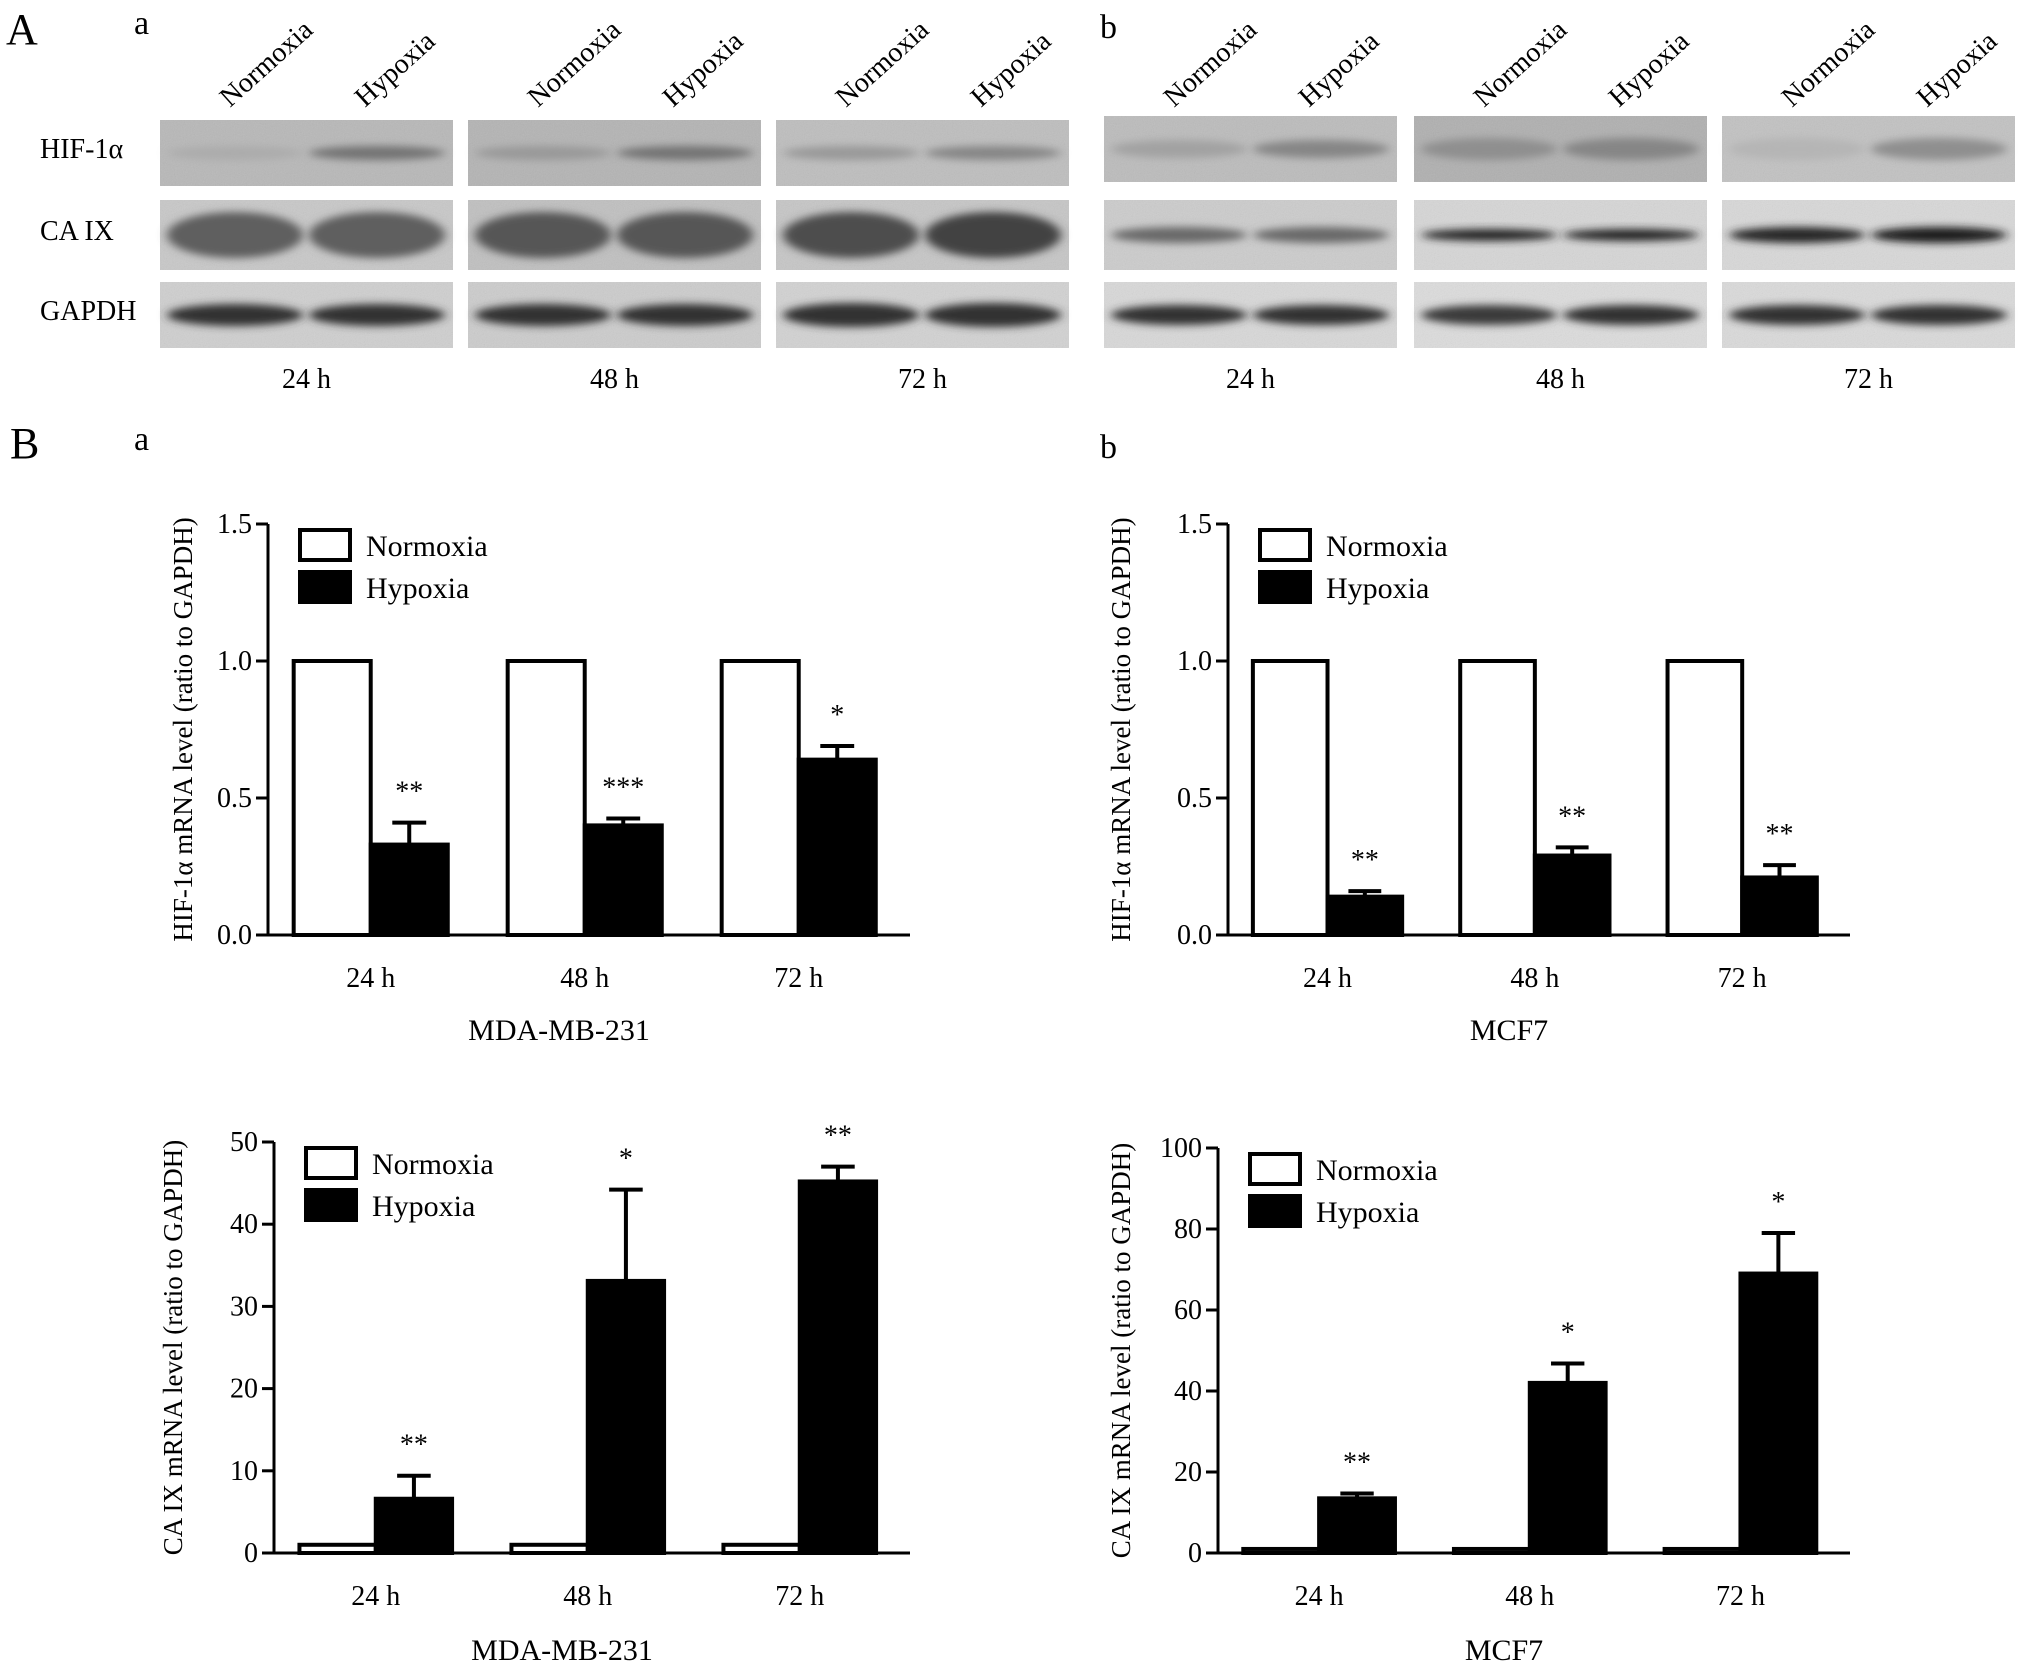  Describe the element at coordinates (993, 153) in the screenshot. I see `blot-band-a-2-hif-hypoxia` at that location.